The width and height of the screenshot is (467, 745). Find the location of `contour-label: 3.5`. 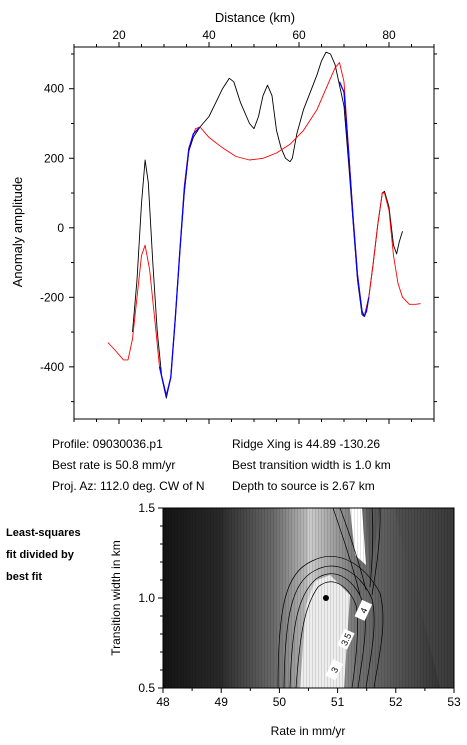

contour-label: 3.5 is located at coordinates (346, 639).